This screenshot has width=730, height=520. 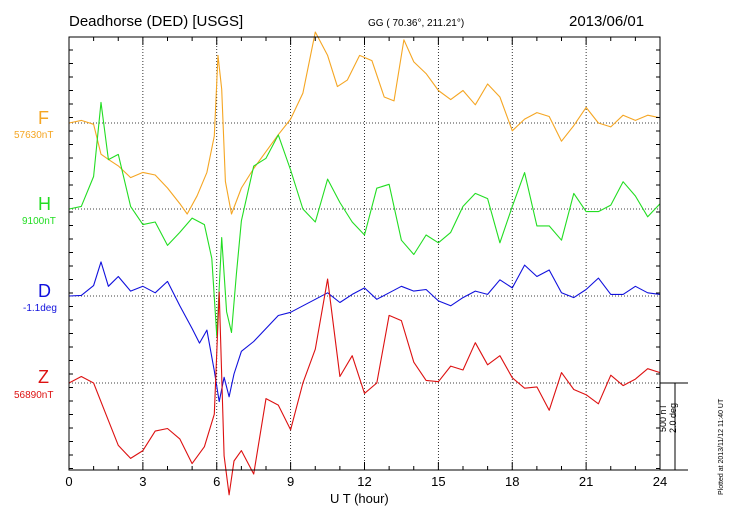 What do you see at coordinates (43, 118) in the screenshot?
I see `series-label-f: F` at bounding box center [43, 118].